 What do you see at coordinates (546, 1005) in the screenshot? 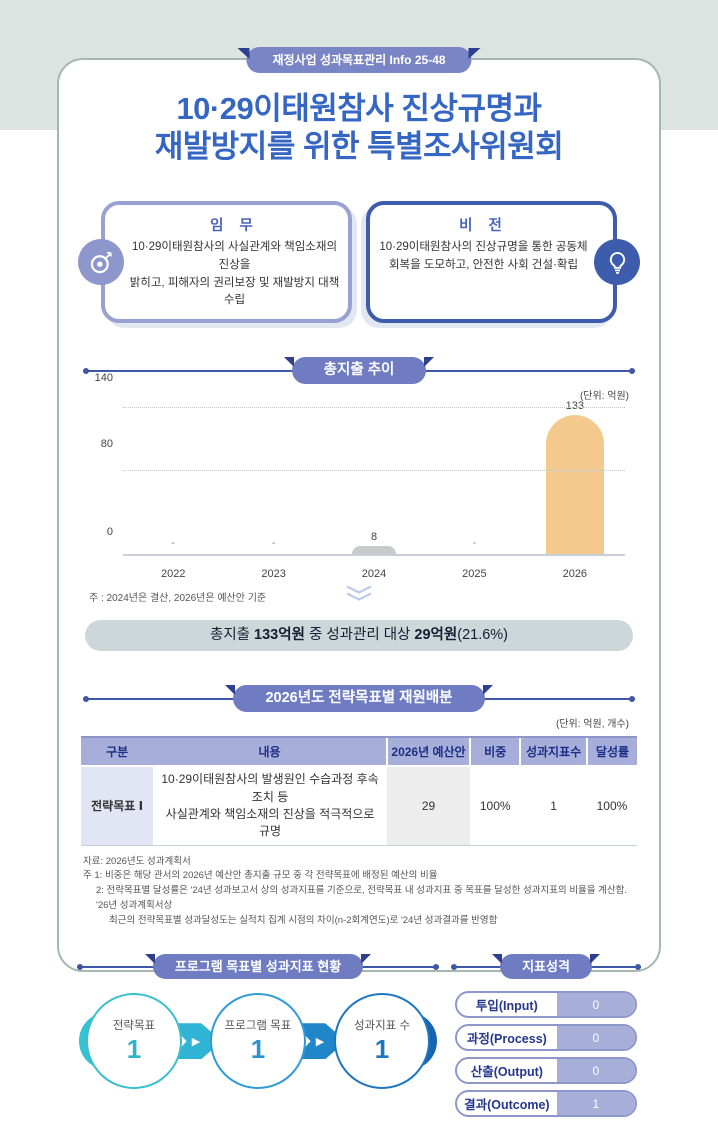
I see `indicator-row-input: 투입(Input) 0` at bounding box center [546, 1005].